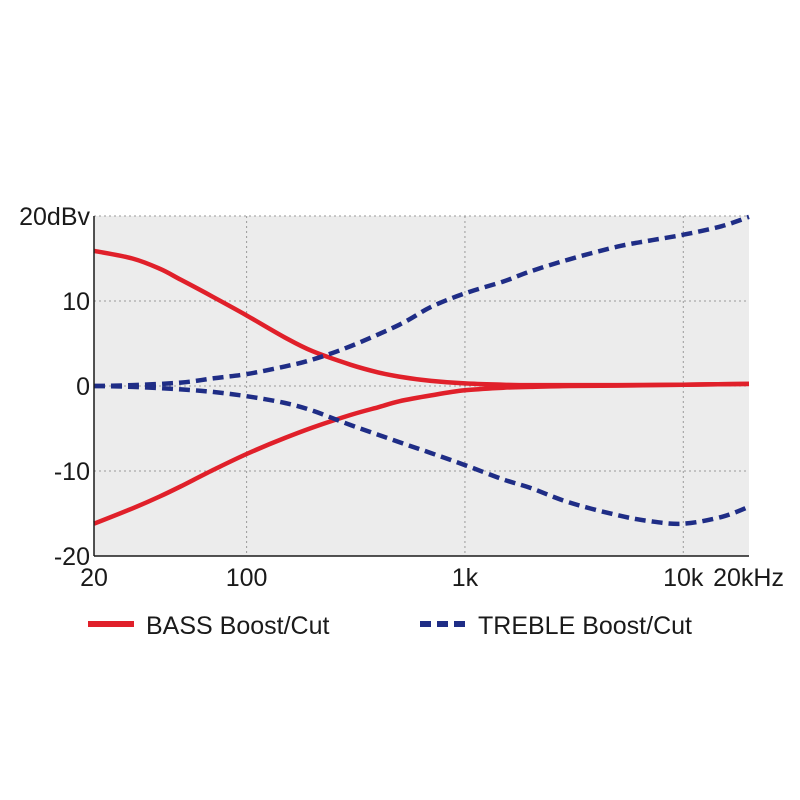  What do you see at coordinates (683, 578) in the screenshot?
I see `x-tick-label: 10k` at bounding box center [683, 578].